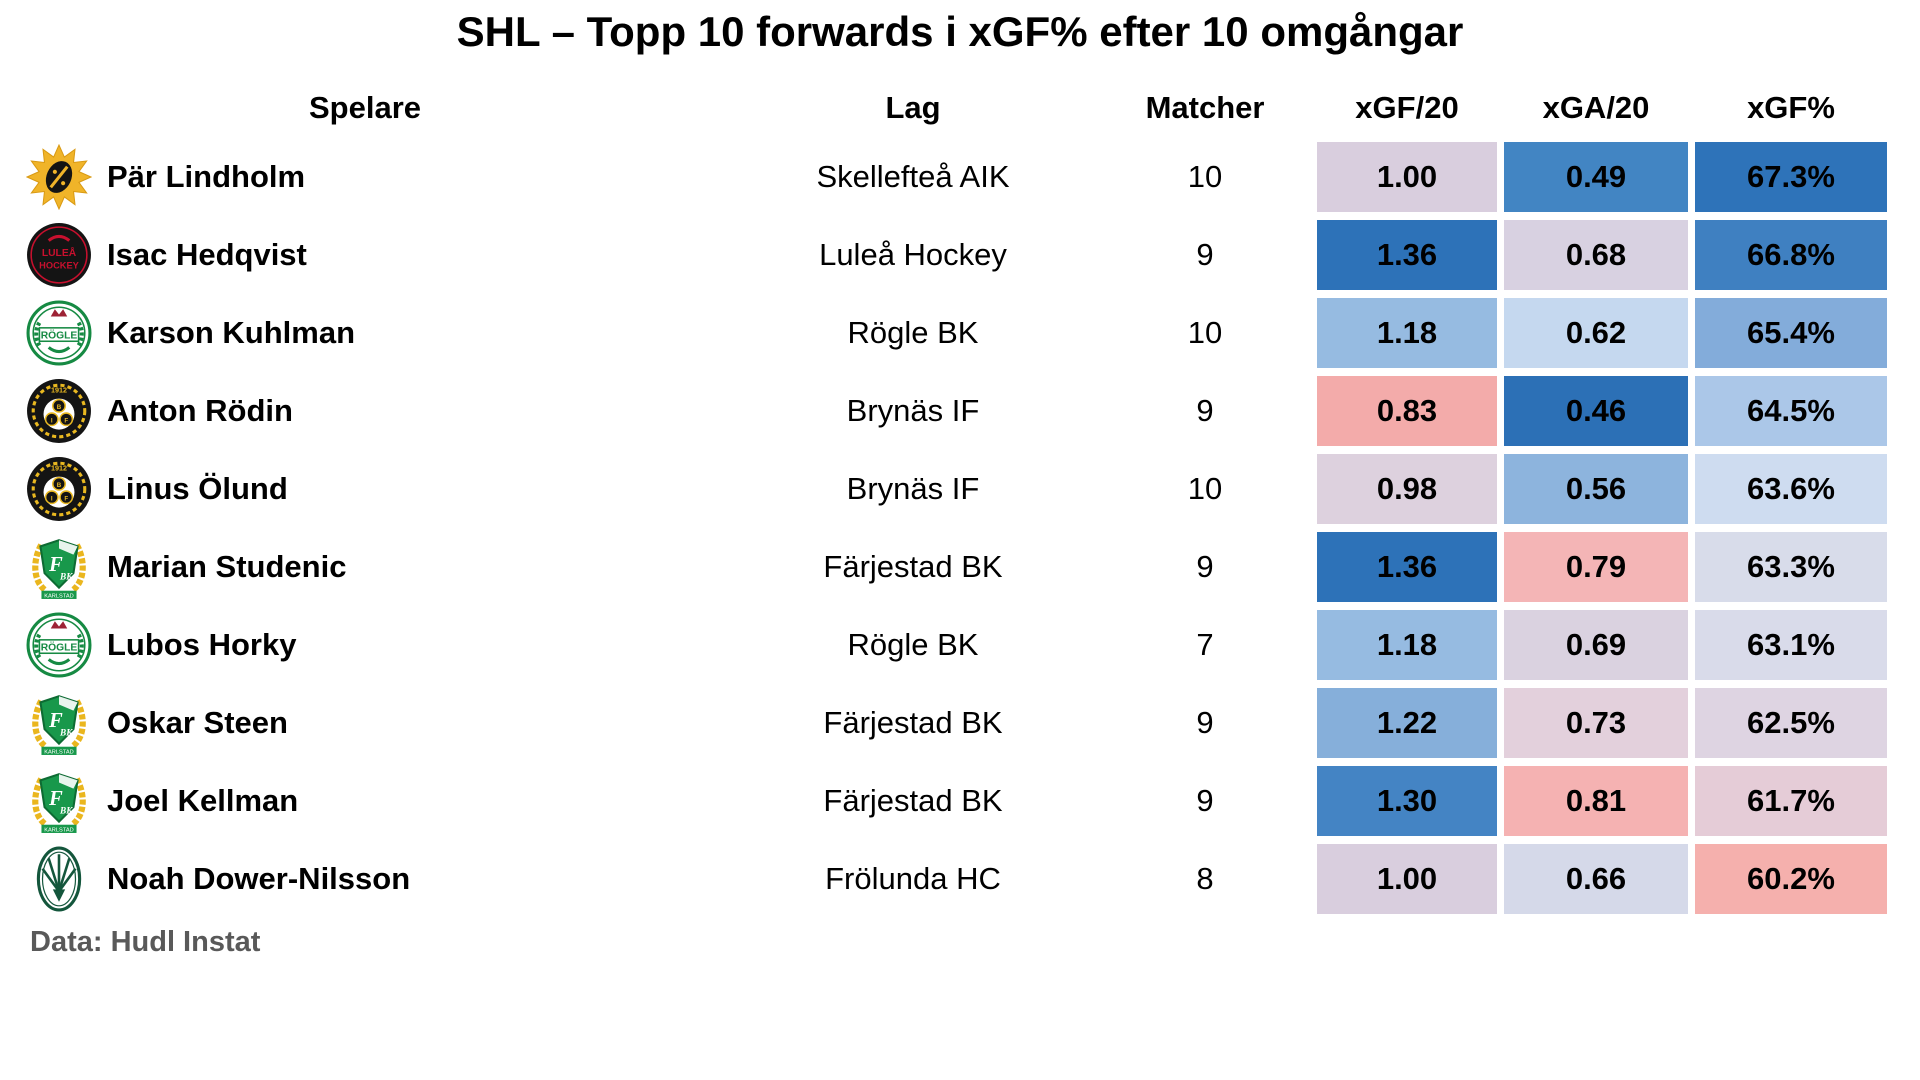 This screenshot has height=1080, width=1920. Describe the element at coordinates (1791, 489) in the screenshot. I see `xgf-pct-cell: 63.6%` at that location.